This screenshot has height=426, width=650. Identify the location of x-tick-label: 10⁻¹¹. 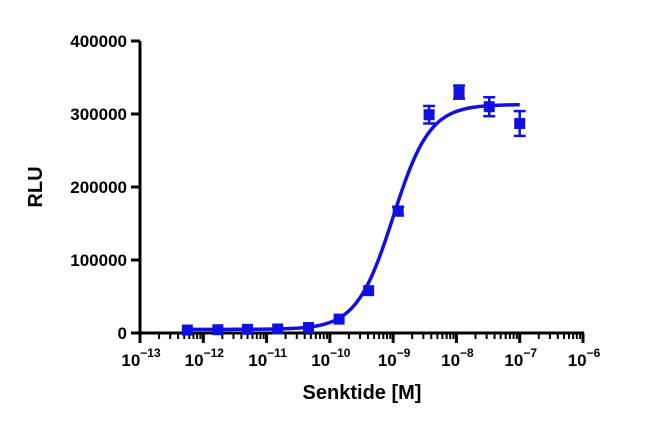
(267, 358).